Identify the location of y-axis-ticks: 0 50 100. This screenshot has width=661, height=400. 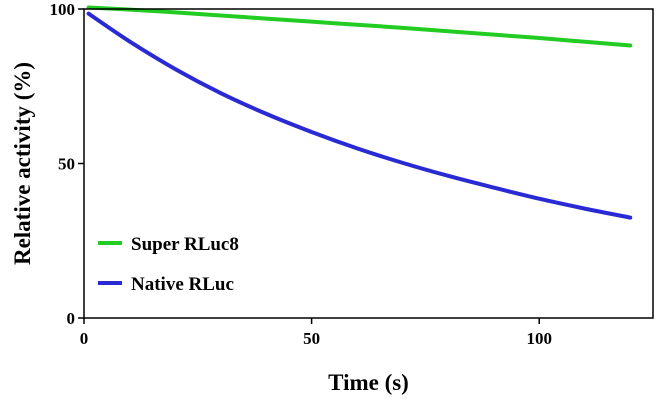
(67, 164).